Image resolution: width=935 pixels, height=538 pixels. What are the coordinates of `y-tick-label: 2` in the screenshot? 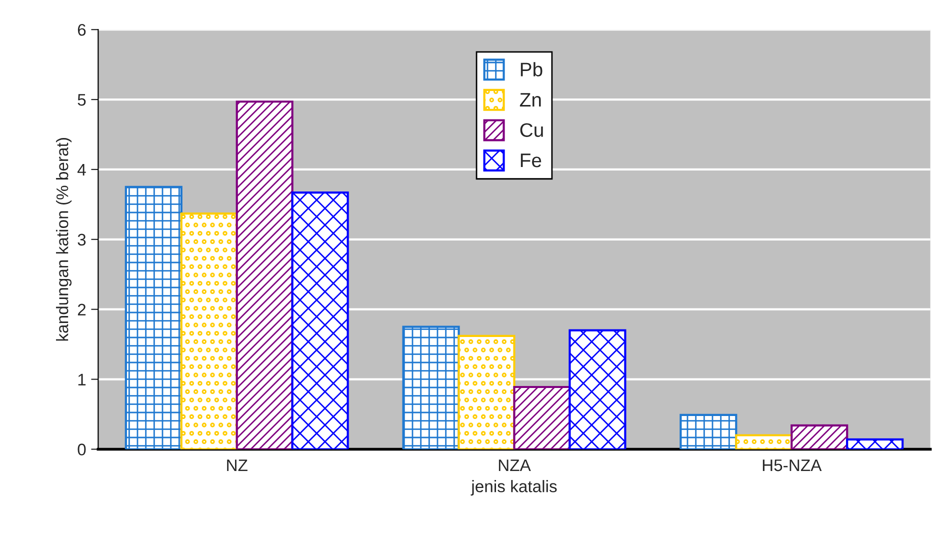 It's located at (82, 310).